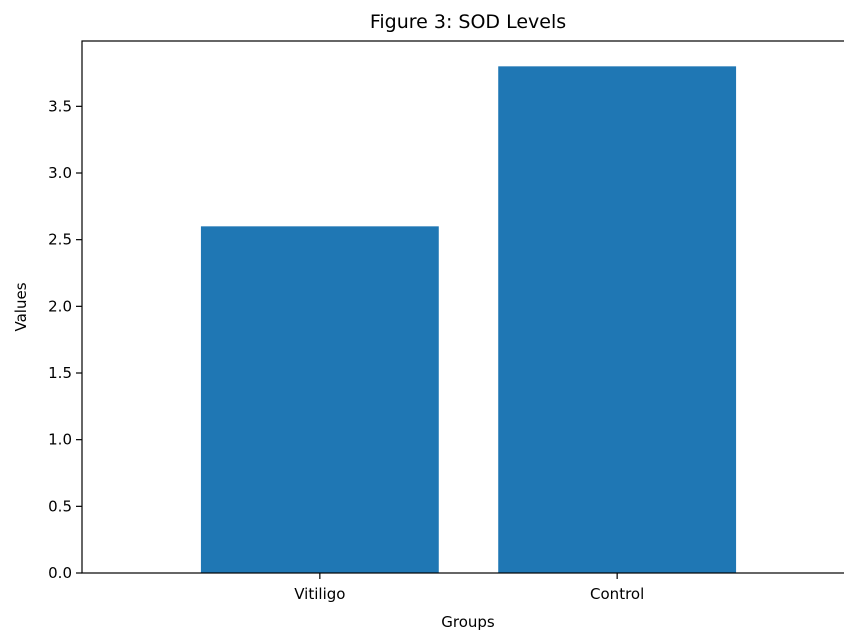 The height and width of the screenshot is (632, 844). Describe the element at coordinates (469, 588) in the screenshot. I see `x-axis: Vitiligo Control` at that location.